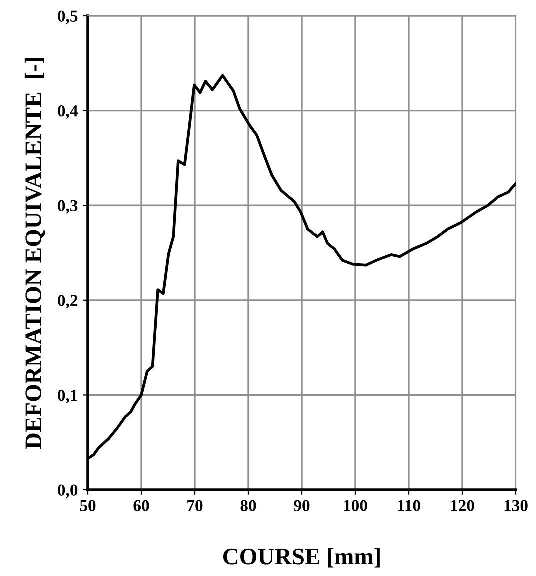 This screenshot has height=576, width=536. I want to click on x-axis-title: COURSE [mm], so click(301, 558).